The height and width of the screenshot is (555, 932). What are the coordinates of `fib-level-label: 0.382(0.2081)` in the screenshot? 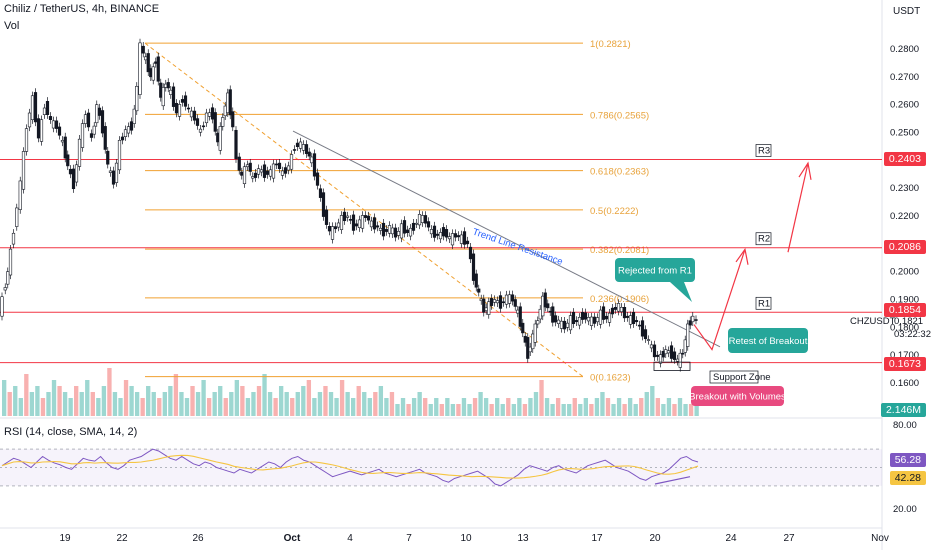 It's located at (619, 250).